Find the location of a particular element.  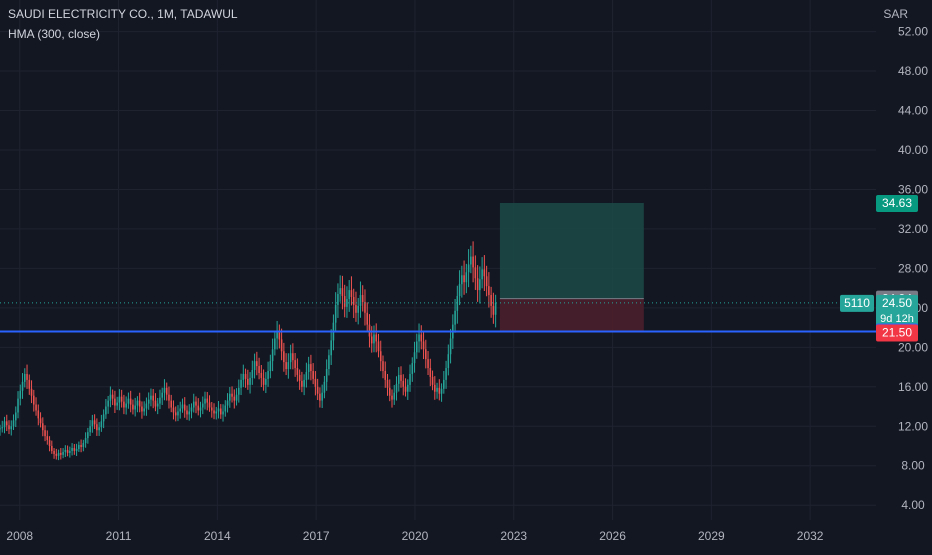

target-zone is located at coordinates (571, 250).